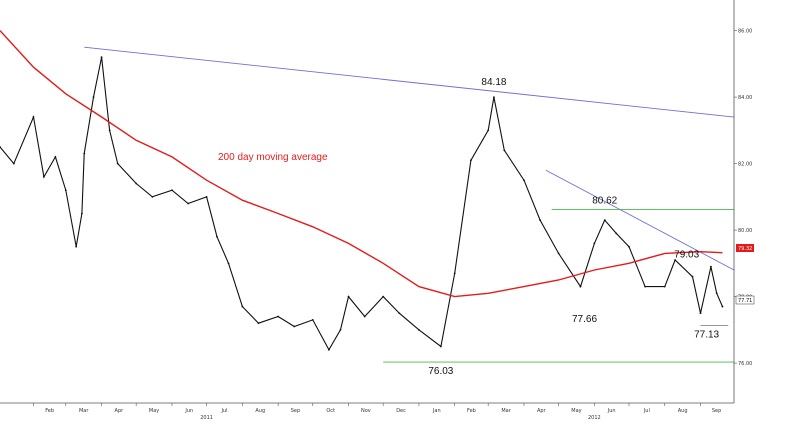 This screenshot has height=425, width=799. What do you see at coordinates (594, 418) in the screenshot?
I see `x-year-label: 2012` at bounding box center [594, 418].